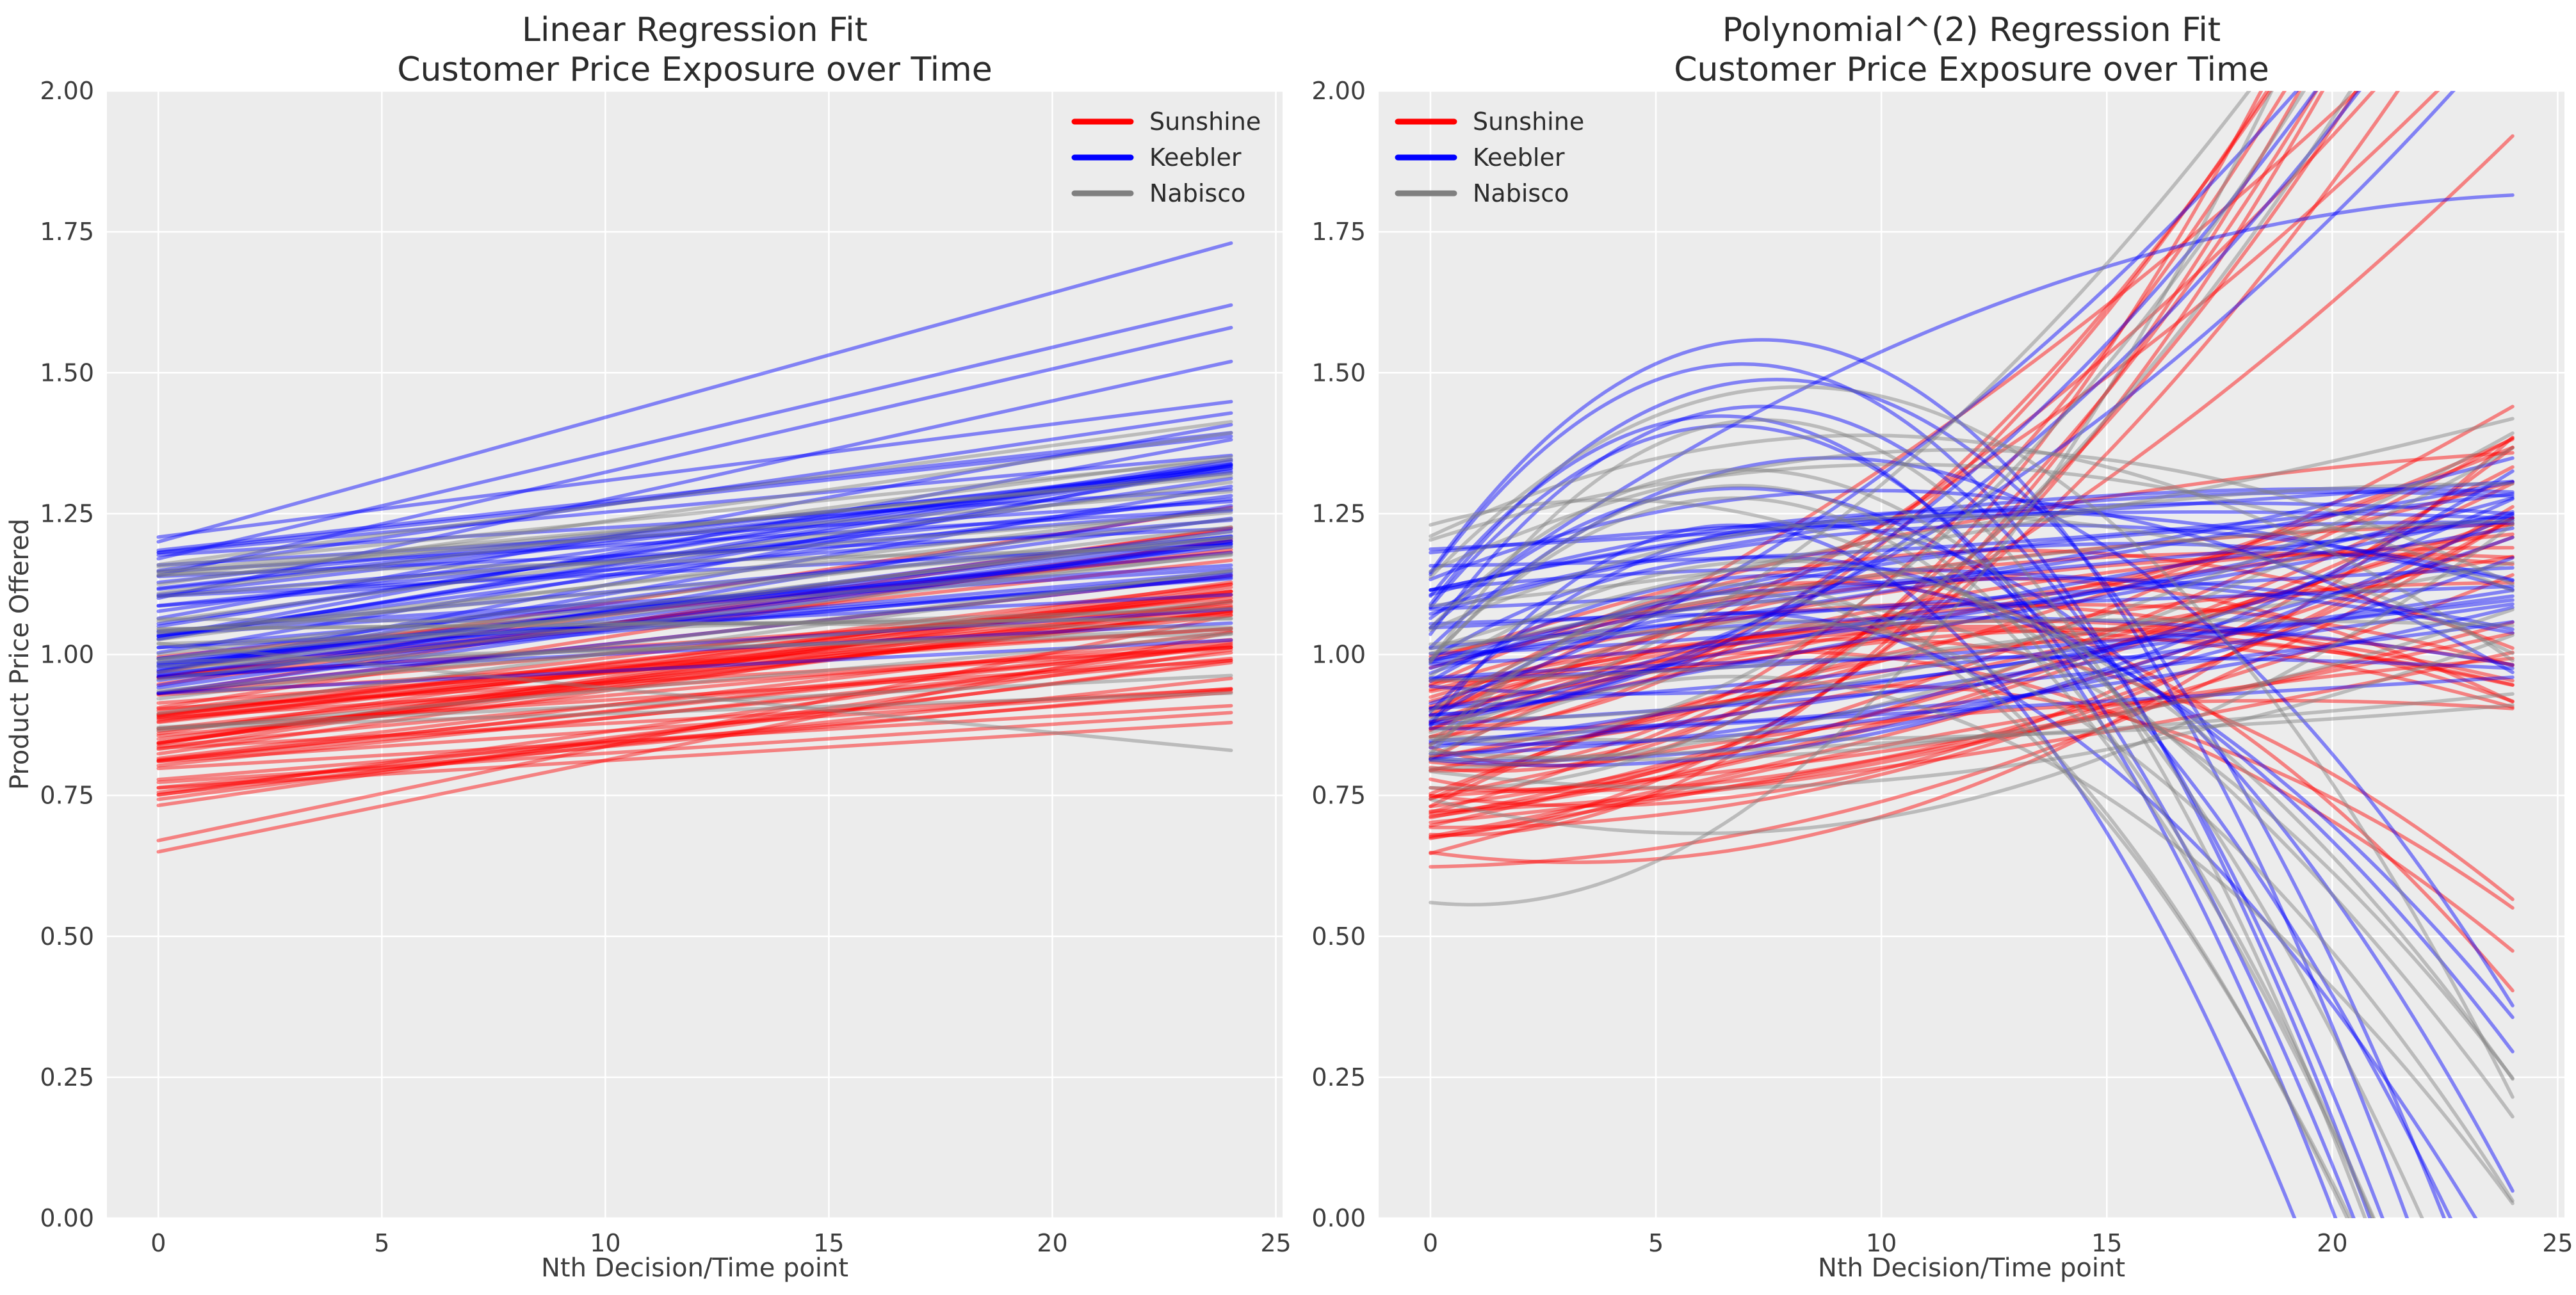 The width and height of the screenshot is (2576, 1295). I want to click on y-tick-label: 2.00, so click(67, 91).